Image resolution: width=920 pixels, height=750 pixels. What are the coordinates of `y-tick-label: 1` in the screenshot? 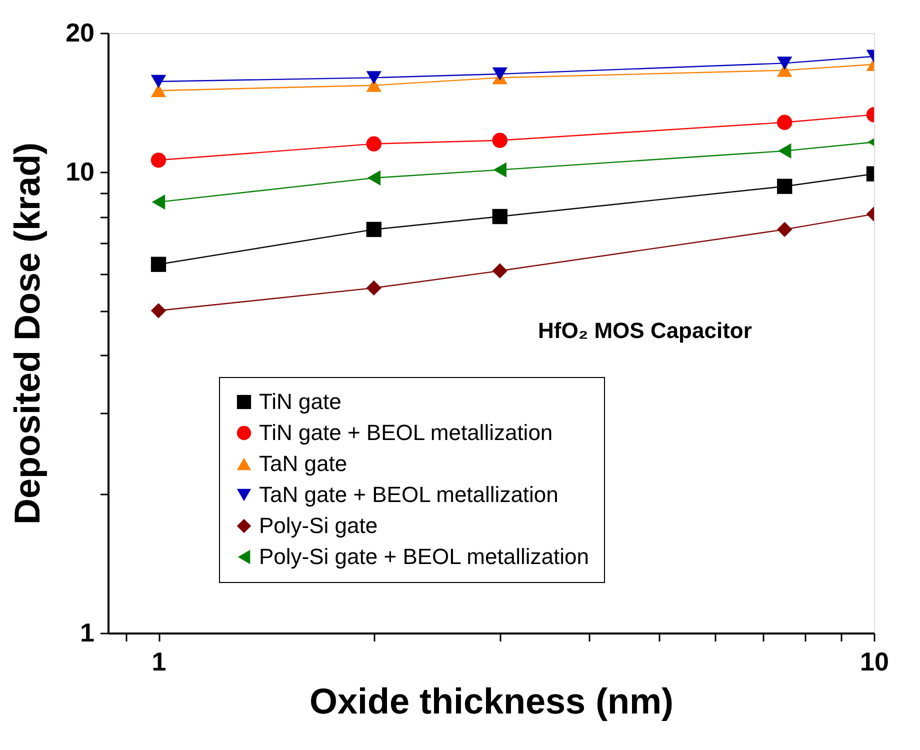 It's located at (87, 633).